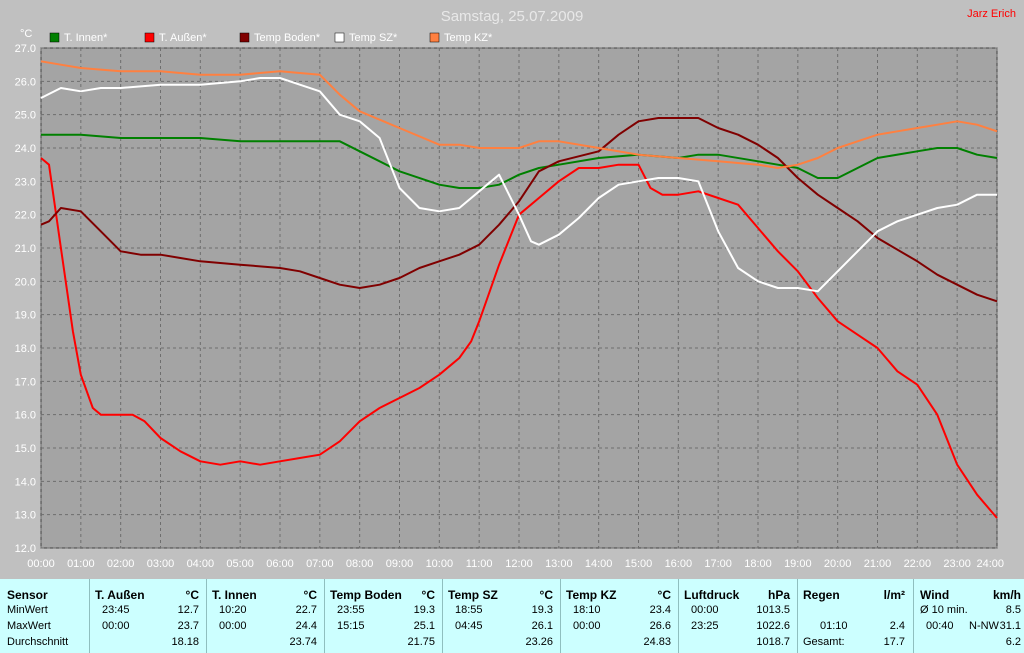  I want to click on stats-min-value: 22.7, so click(306, 610).